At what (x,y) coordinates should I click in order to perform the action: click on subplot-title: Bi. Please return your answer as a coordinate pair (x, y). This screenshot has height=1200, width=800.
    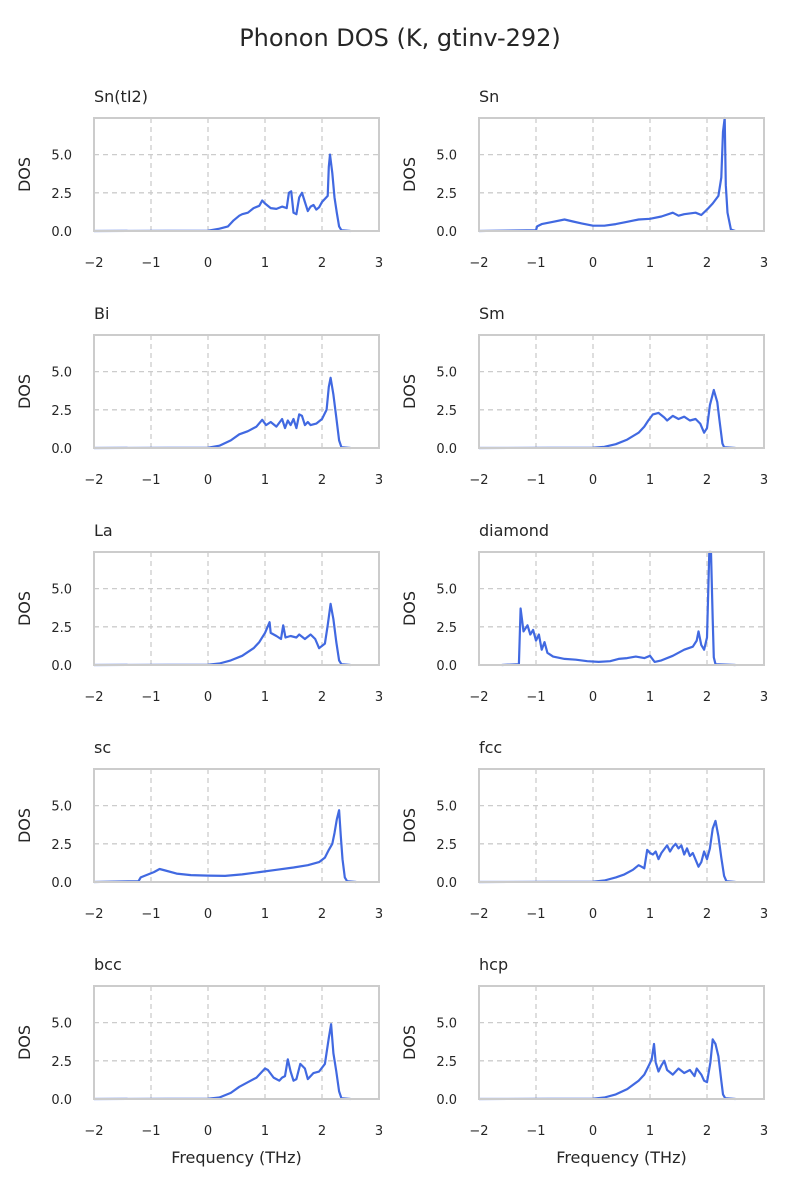
    Looking at the image, I should click on (101, 313).